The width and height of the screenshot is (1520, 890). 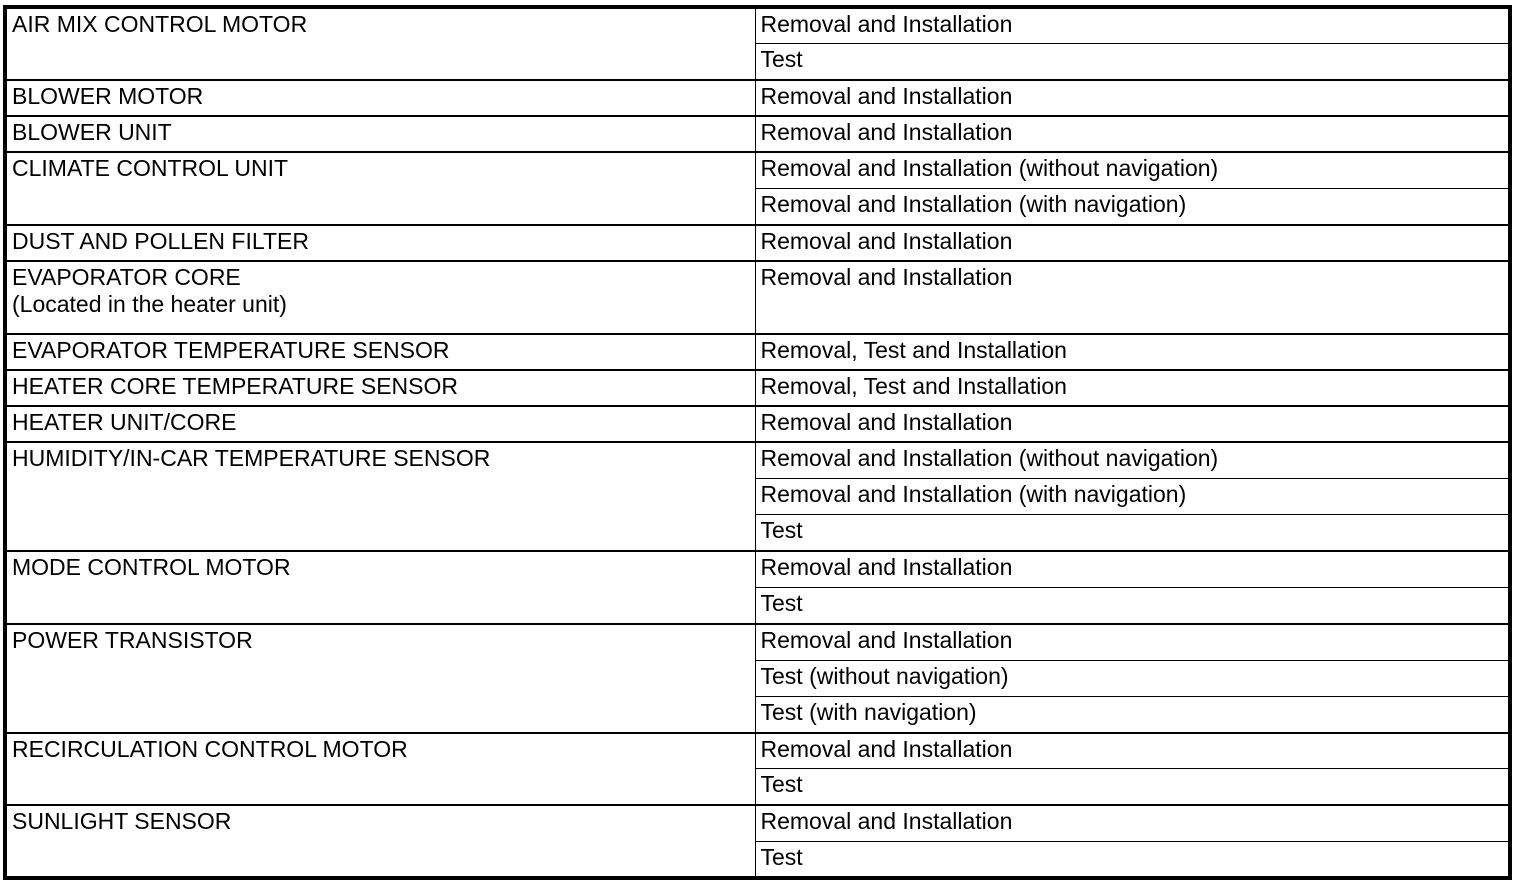 I want to click on table-row: Test, so click(x=758, y=859).